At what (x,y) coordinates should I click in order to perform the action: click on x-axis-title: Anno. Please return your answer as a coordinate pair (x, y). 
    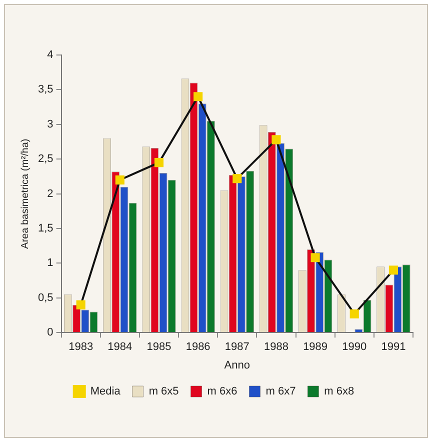
    Looking at the image, I should click on (237, 365).